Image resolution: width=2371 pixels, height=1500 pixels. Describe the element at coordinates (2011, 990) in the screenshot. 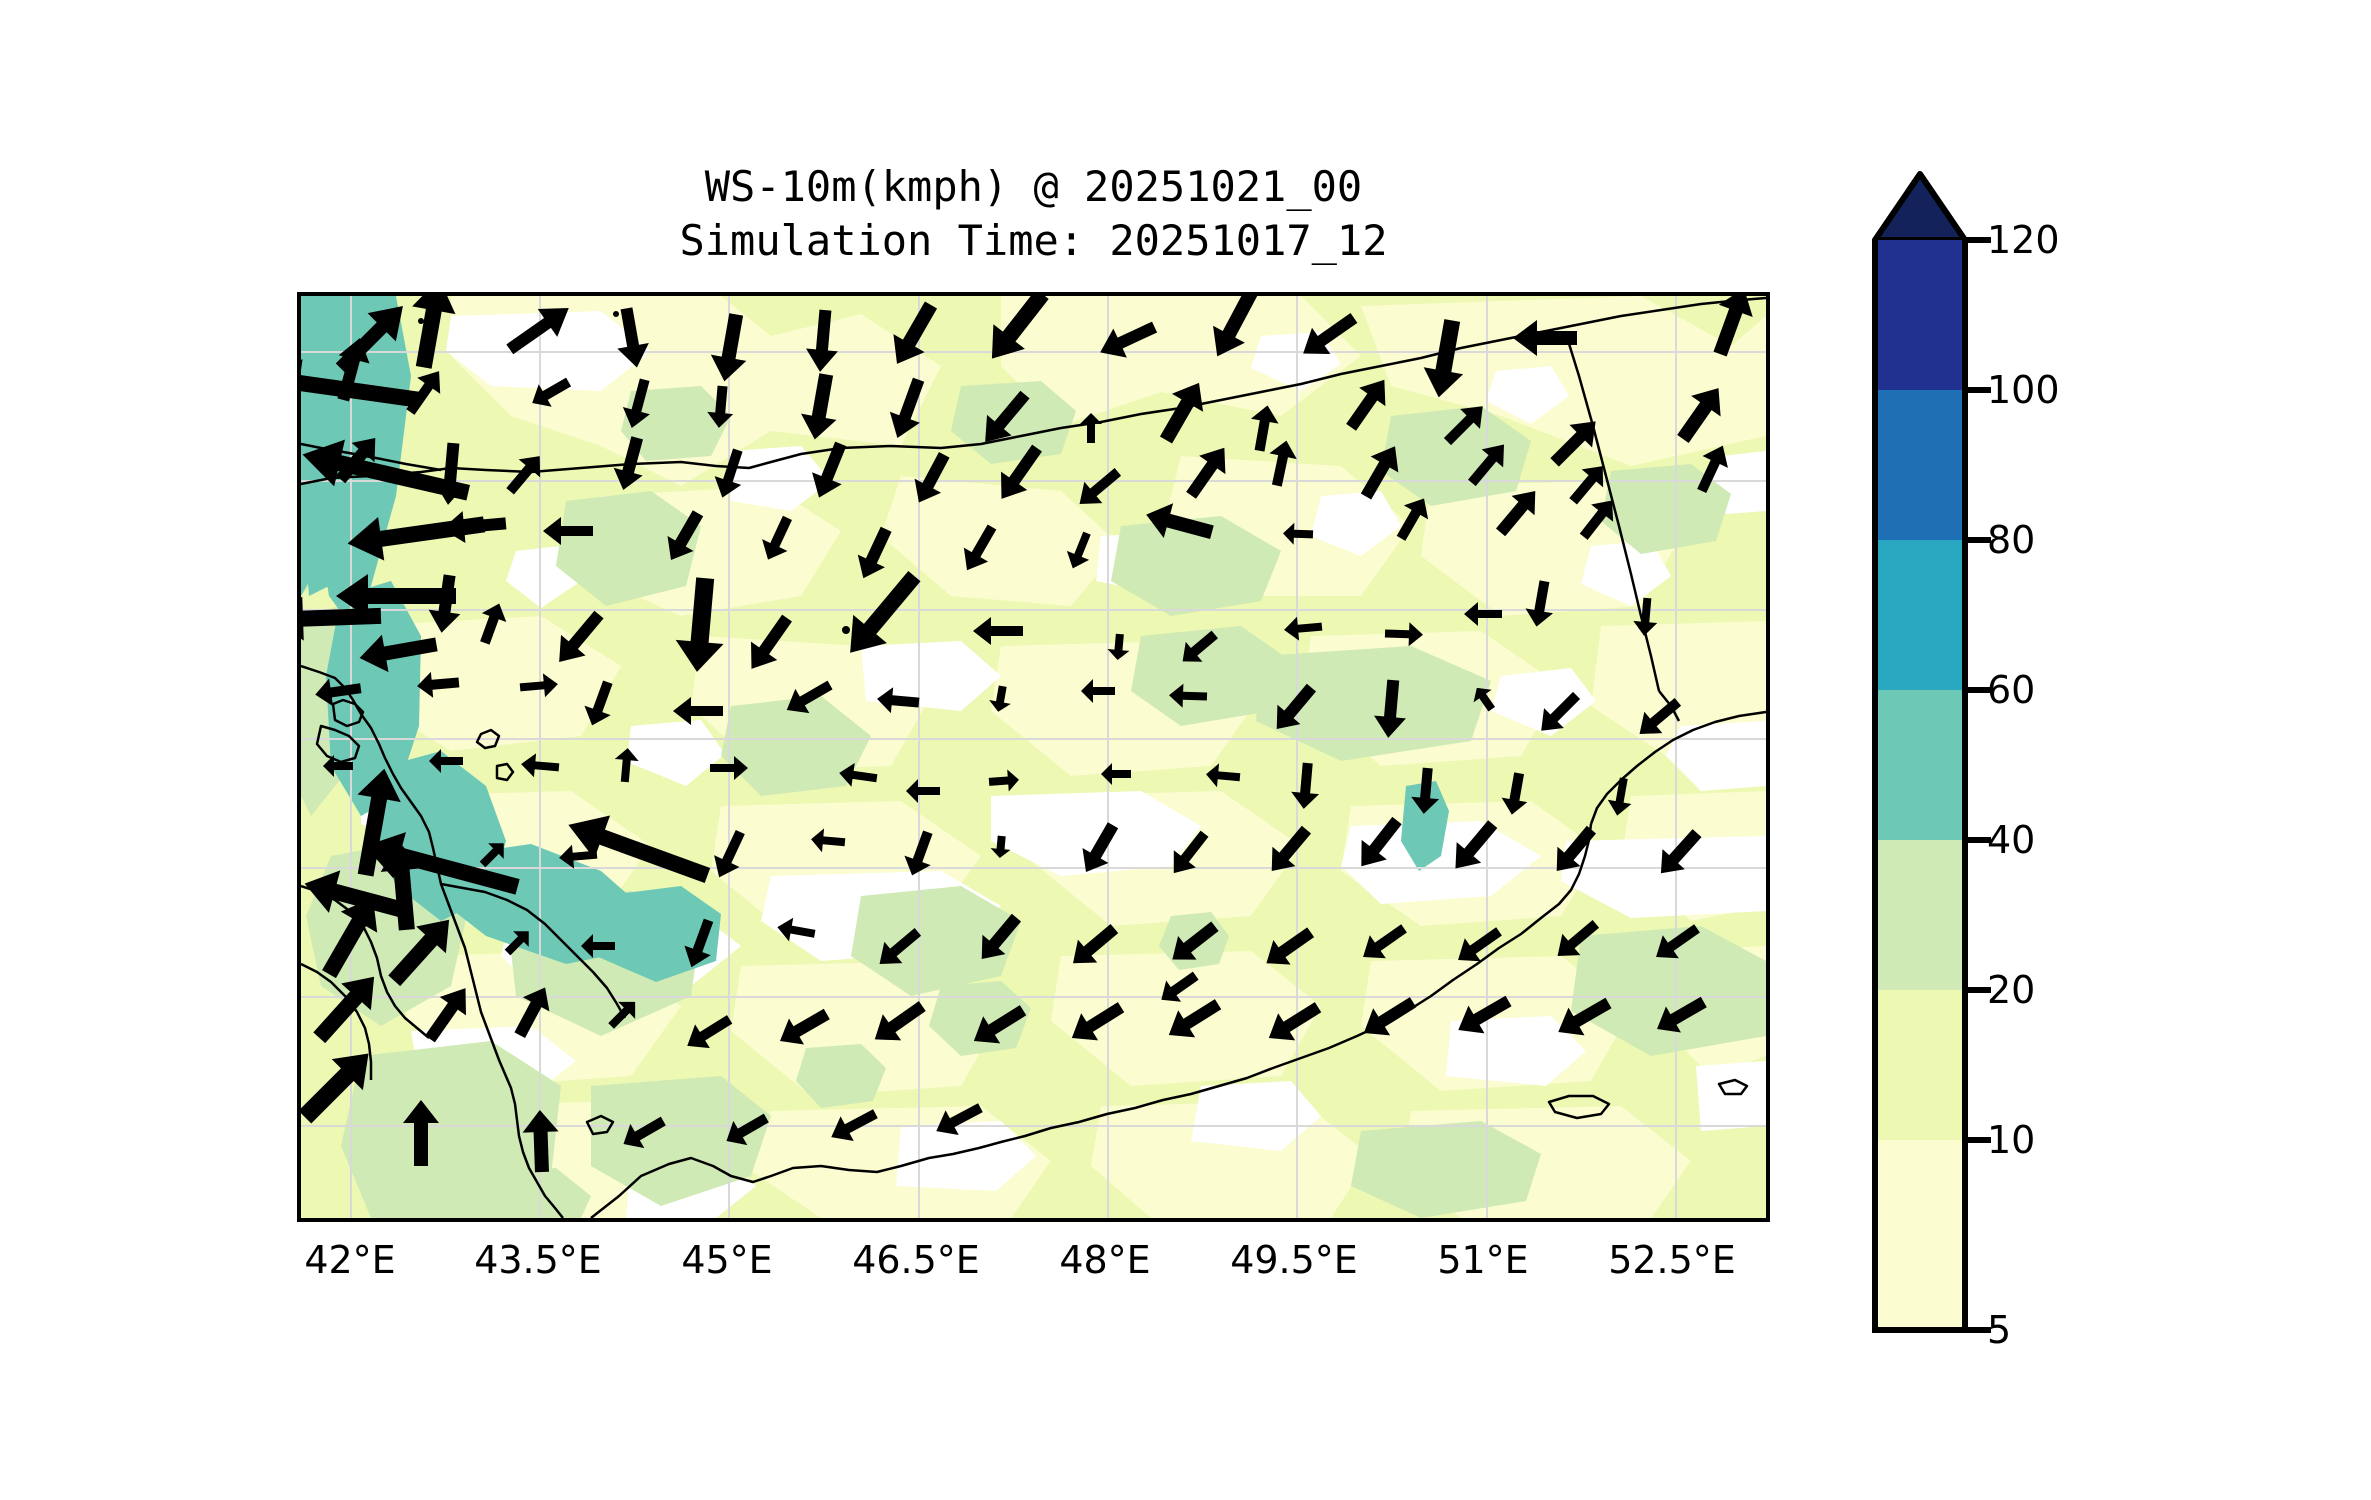

I see `colorbar-tick-label: 20` at that location.